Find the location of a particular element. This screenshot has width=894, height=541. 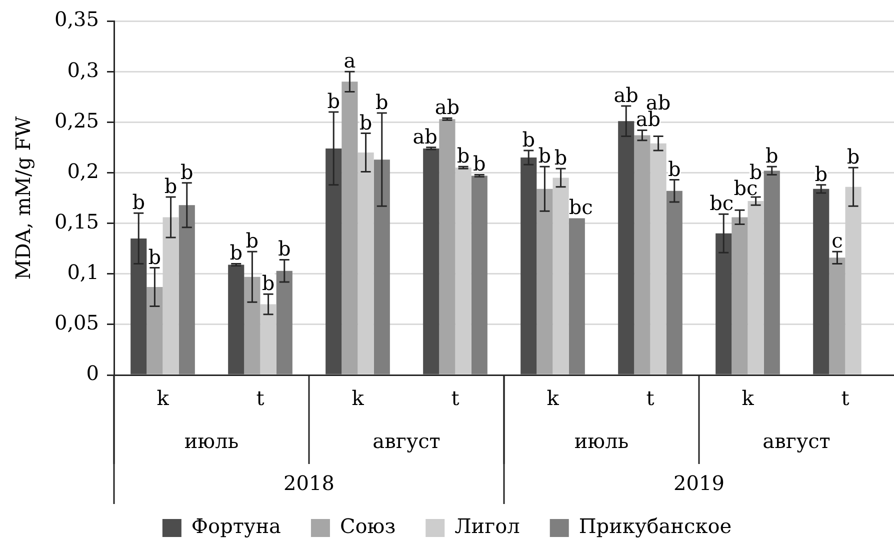

y-tick-label: 0,25 is located at coordinates (76, 120).